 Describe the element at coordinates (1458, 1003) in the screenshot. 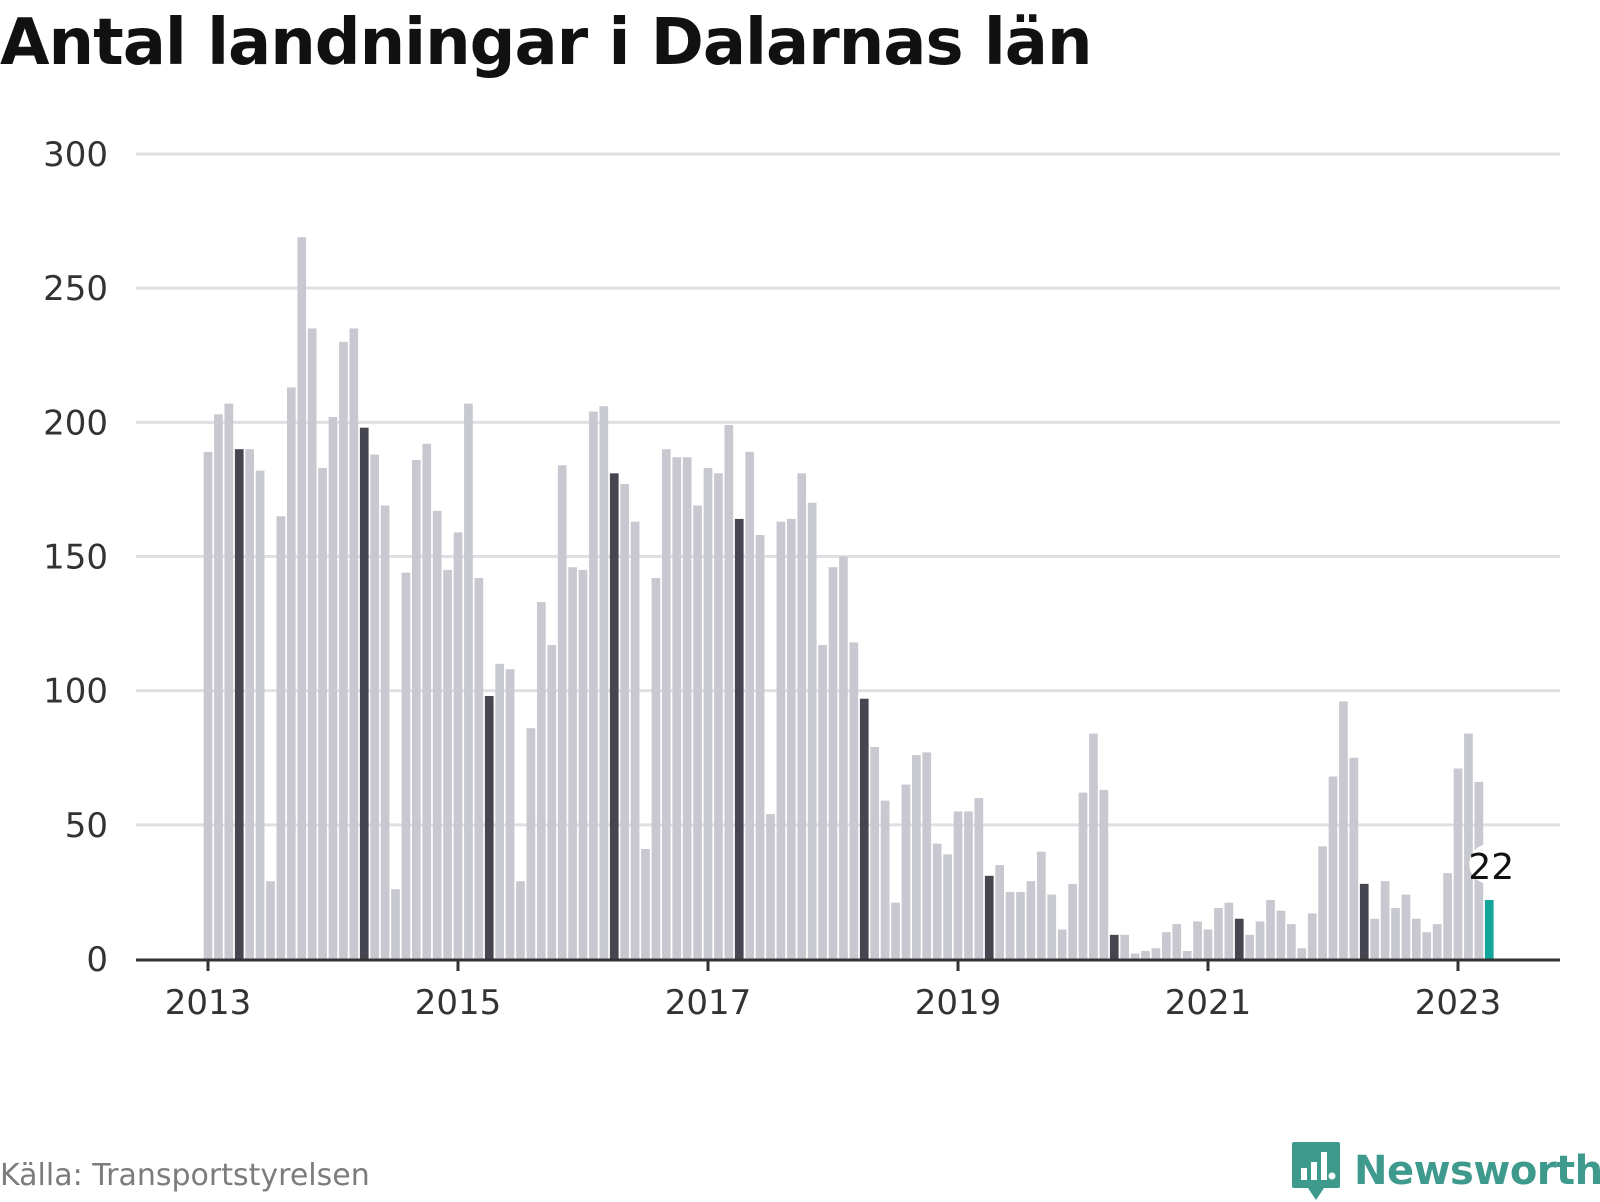

I see `x-tick-label: 2023` at that location.